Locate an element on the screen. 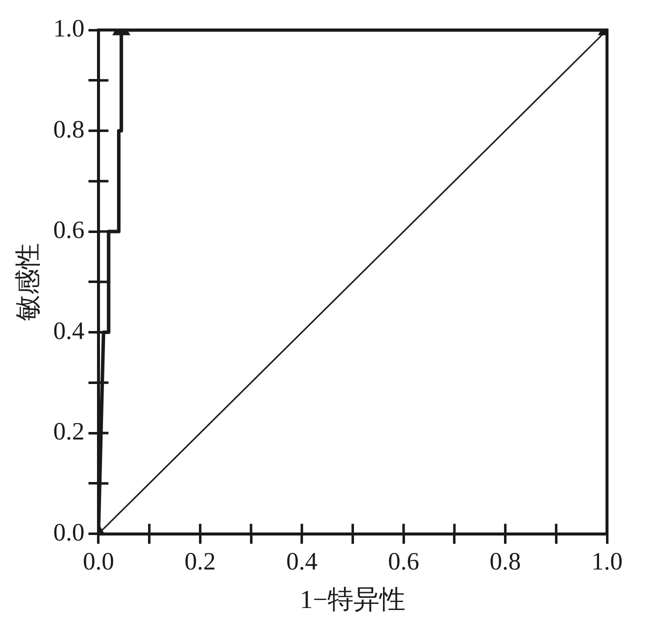 The width and height of the screenshot is (652, 631). x-tick-label: 0.2 is located at coordinates (200, 562).